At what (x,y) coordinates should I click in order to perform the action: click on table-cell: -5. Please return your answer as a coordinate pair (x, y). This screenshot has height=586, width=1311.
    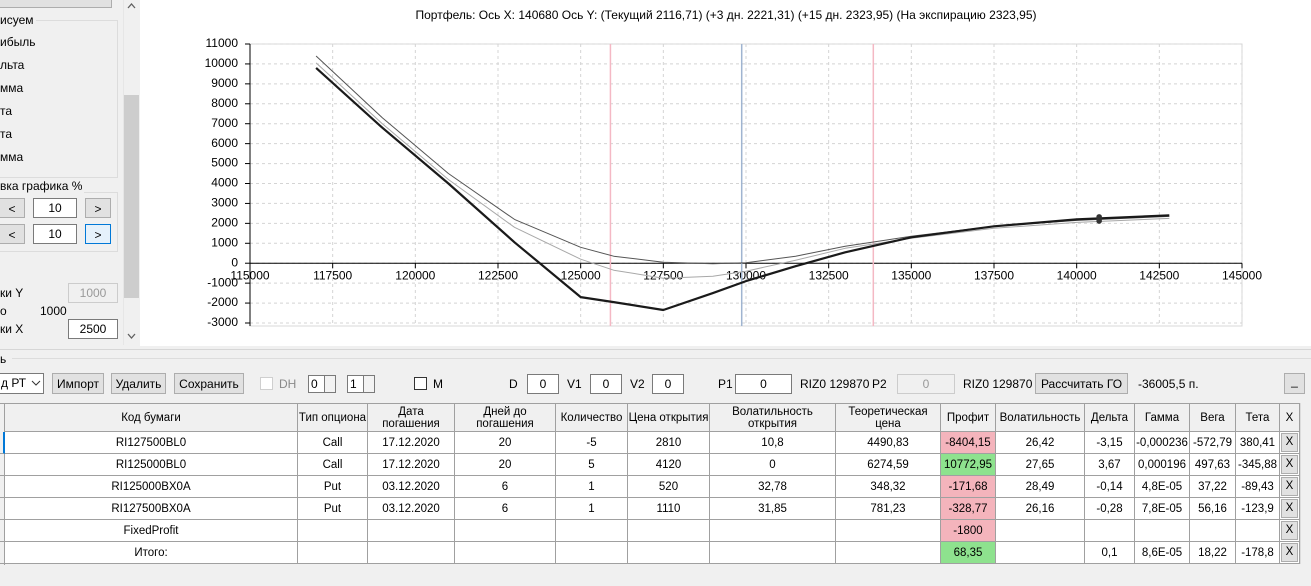
    Looking at the image, I should click on (592, 443).